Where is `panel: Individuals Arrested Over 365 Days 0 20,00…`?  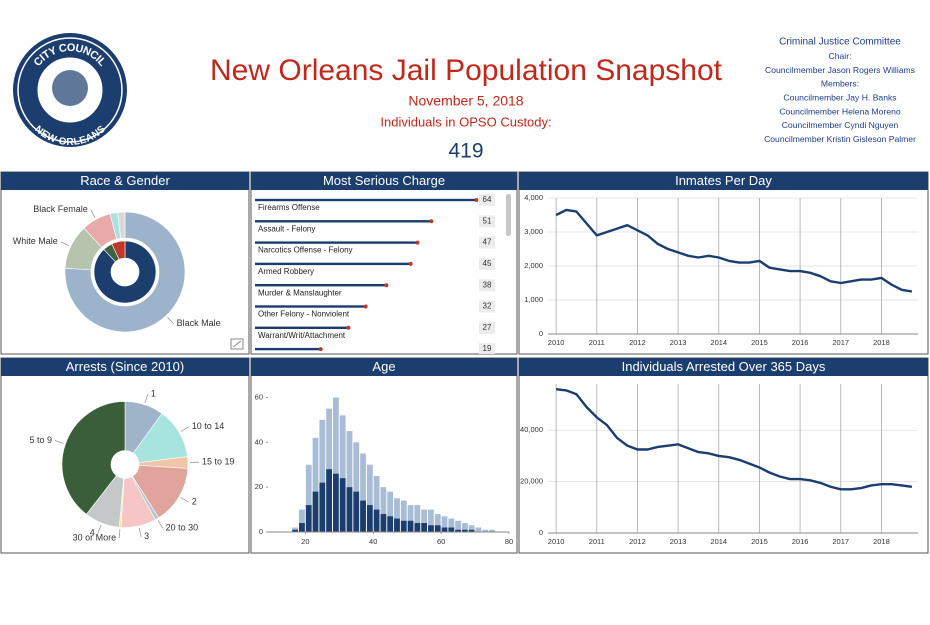
panel: Individuals Arrested Over 365 Days 0 20,00… is located at coordinates (723, 455).